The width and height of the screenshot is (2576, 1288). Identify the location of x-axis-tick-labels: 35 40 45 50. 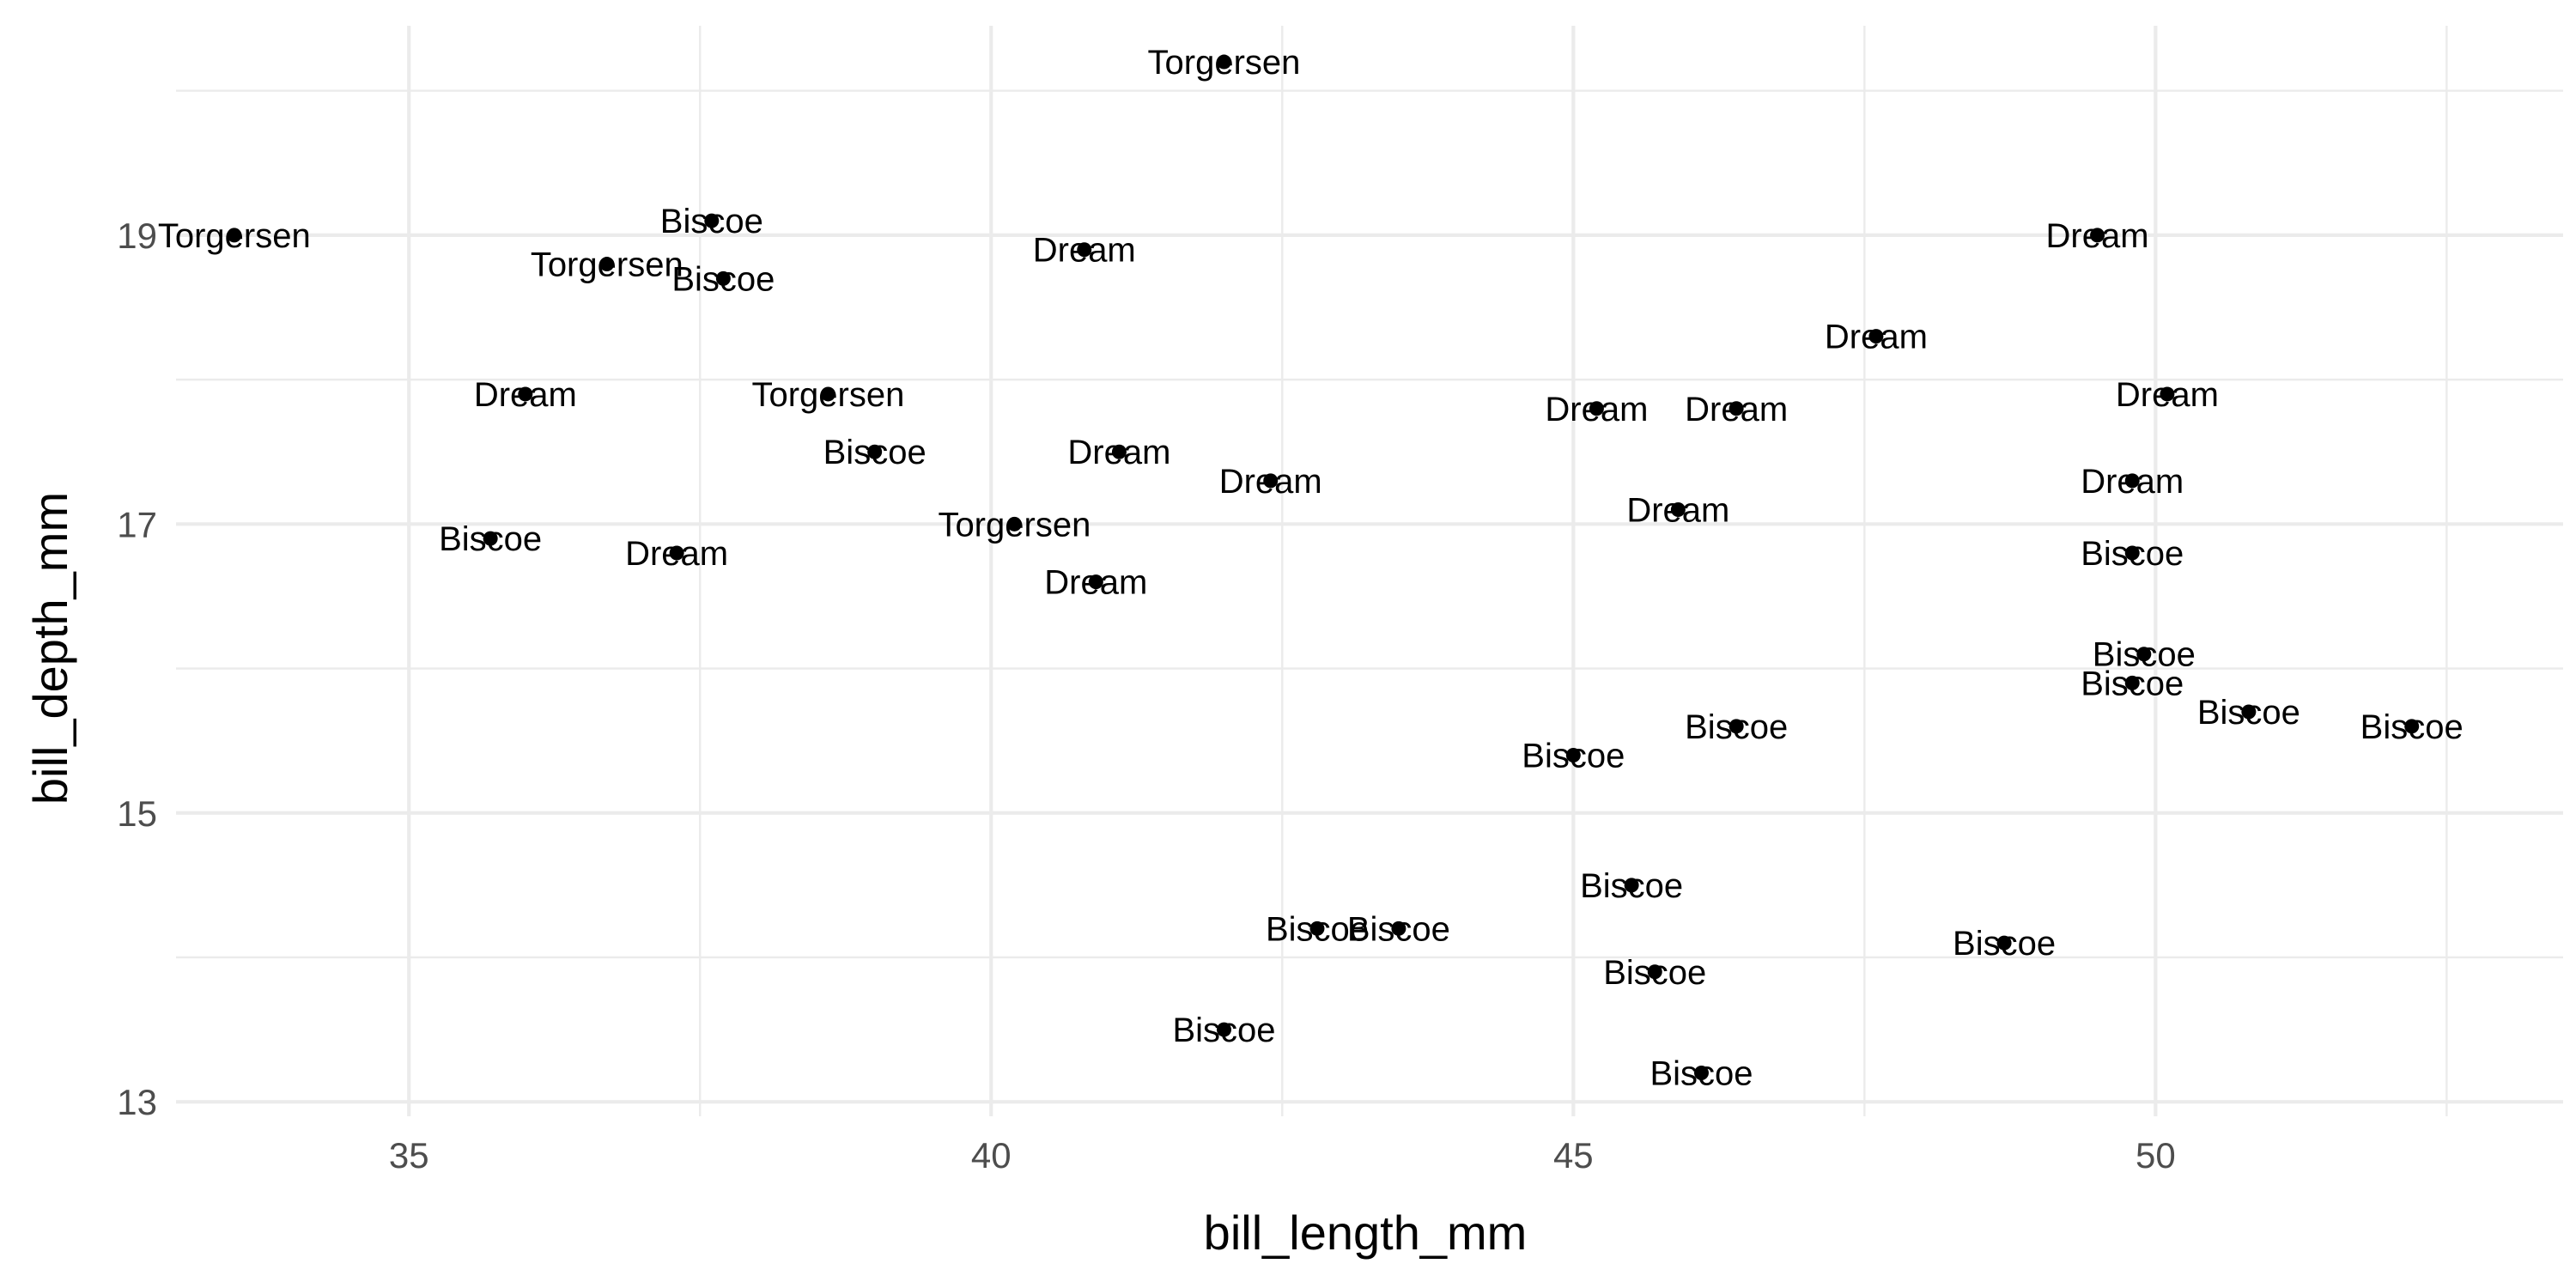
(1283, 1155).